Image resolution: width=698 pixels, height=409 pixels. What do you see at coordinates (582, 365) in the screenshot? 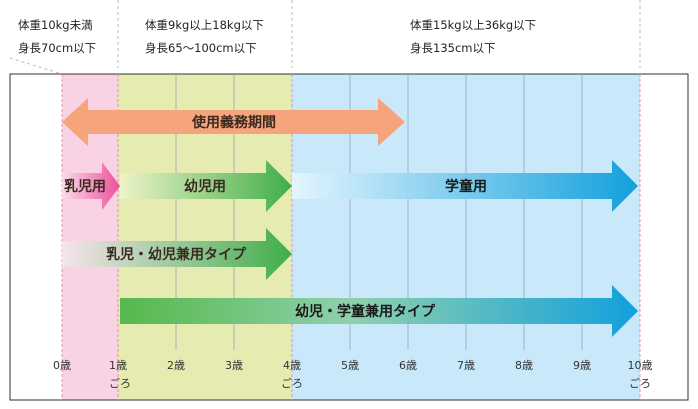
I see `tick-9: 9歳` at bounding box center [582, 365].